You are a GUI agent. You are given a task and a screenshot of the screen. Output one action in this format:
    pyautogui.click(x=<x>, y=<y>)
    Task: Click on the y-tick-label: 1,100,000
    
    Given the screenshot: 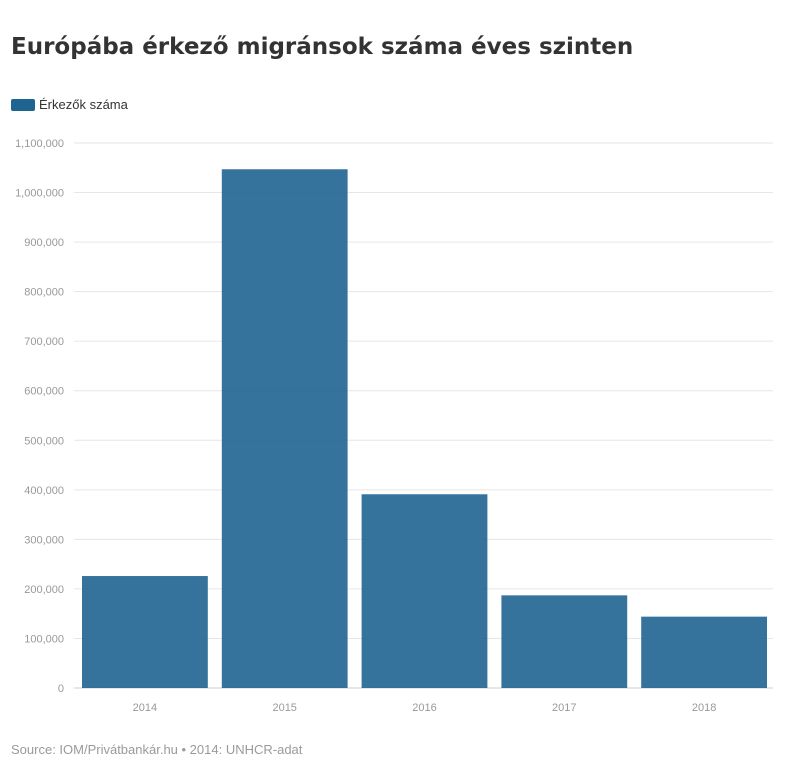 What is the action you would take?
    pyautogui.click(x=39, y=144)
    